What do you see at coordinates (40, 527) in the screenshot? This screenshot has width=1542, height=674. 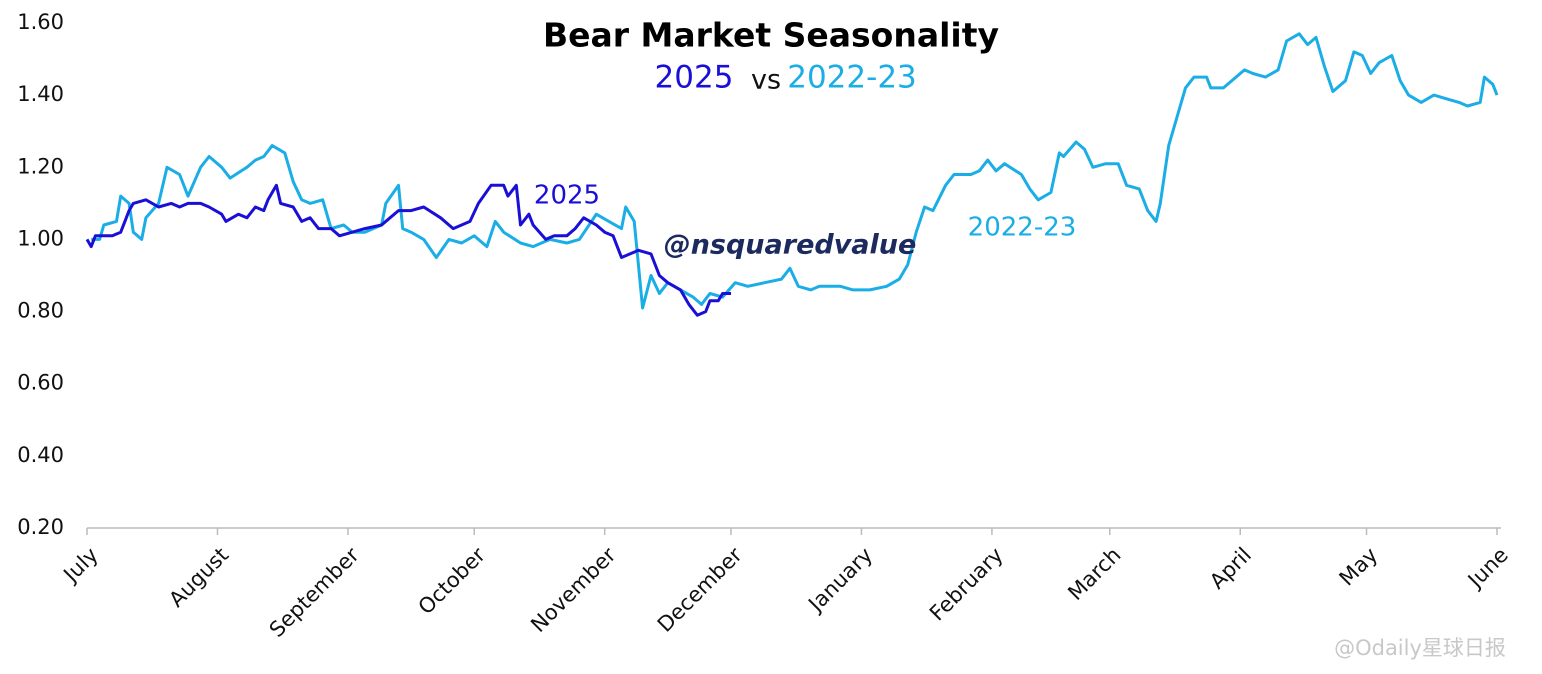 I see `y-tick-label: 0.20` at bounding box center [40, 527].